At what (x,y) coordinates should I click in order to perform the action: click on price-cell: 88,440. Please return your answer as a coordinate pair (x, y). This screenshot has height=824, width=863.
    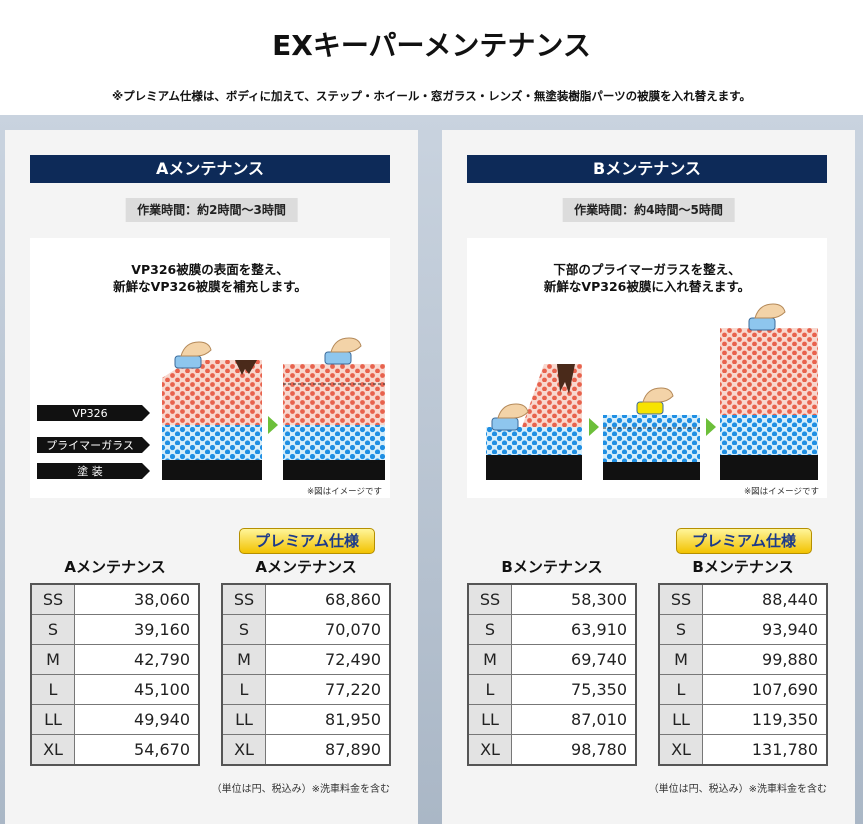
    Looking at the image, I should click on (765, 599).